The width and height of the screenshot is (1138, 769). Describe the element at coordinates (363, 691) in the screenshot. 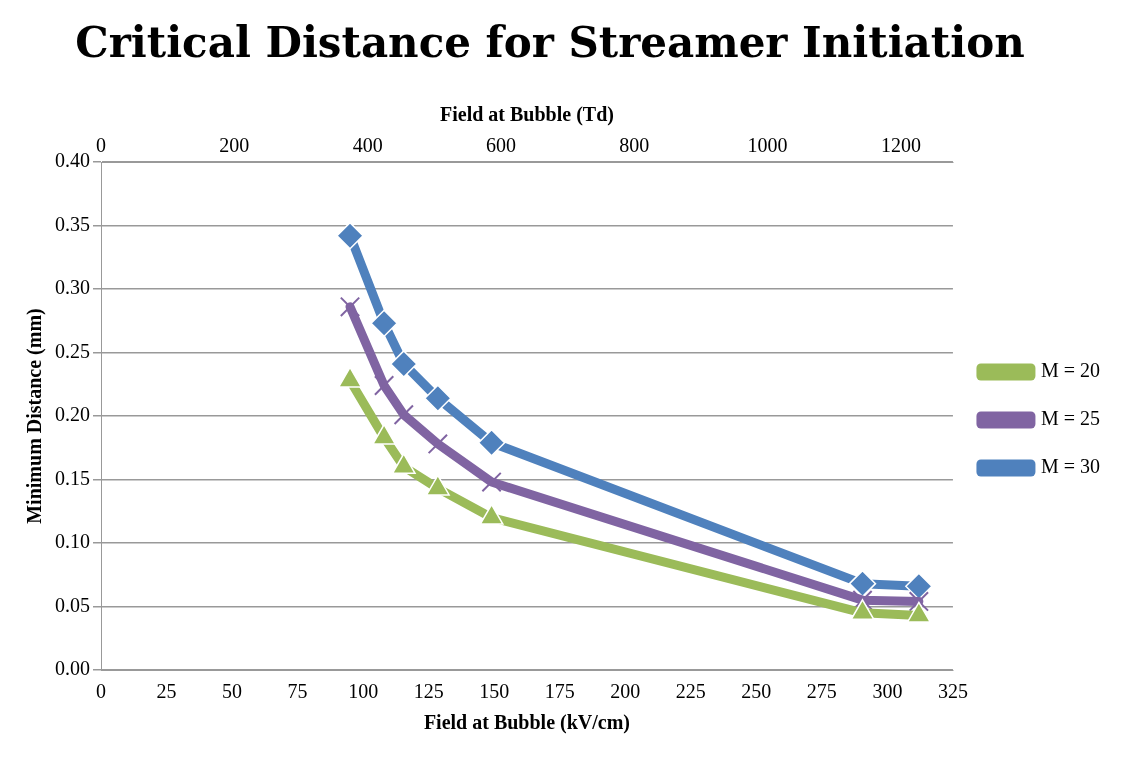

I see `x-tick-label: 100` at that location.